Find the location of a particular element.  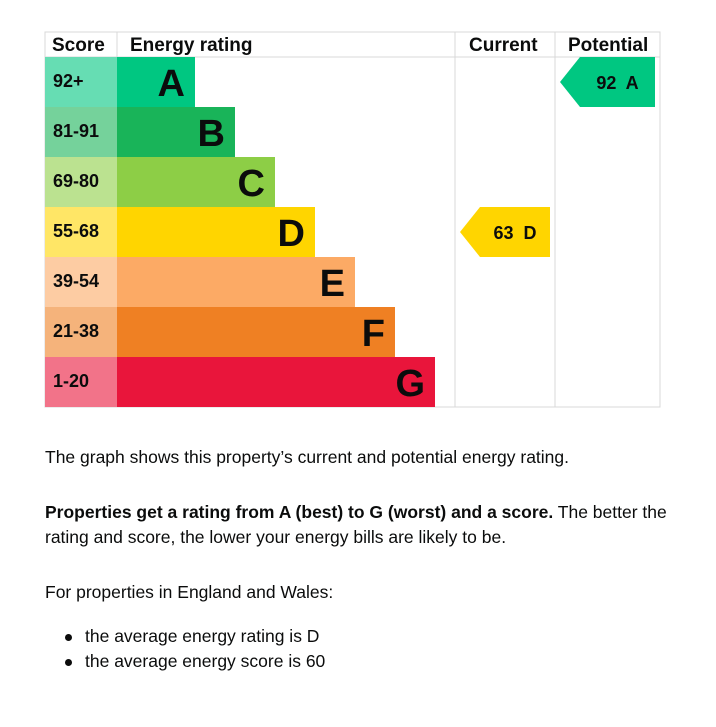

rating-letter-c: C is located at coordinates (251, 184).